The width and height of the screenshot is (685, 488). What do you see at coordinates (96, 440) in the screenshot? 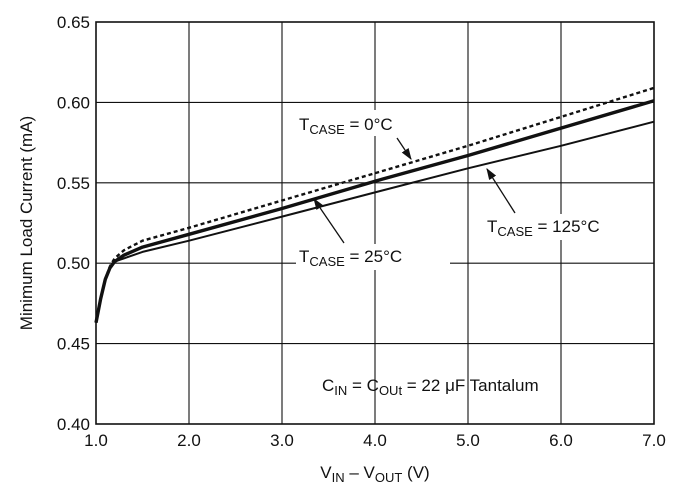
I see `x-tick-label: 1.0` at bounding box center [96, 440].